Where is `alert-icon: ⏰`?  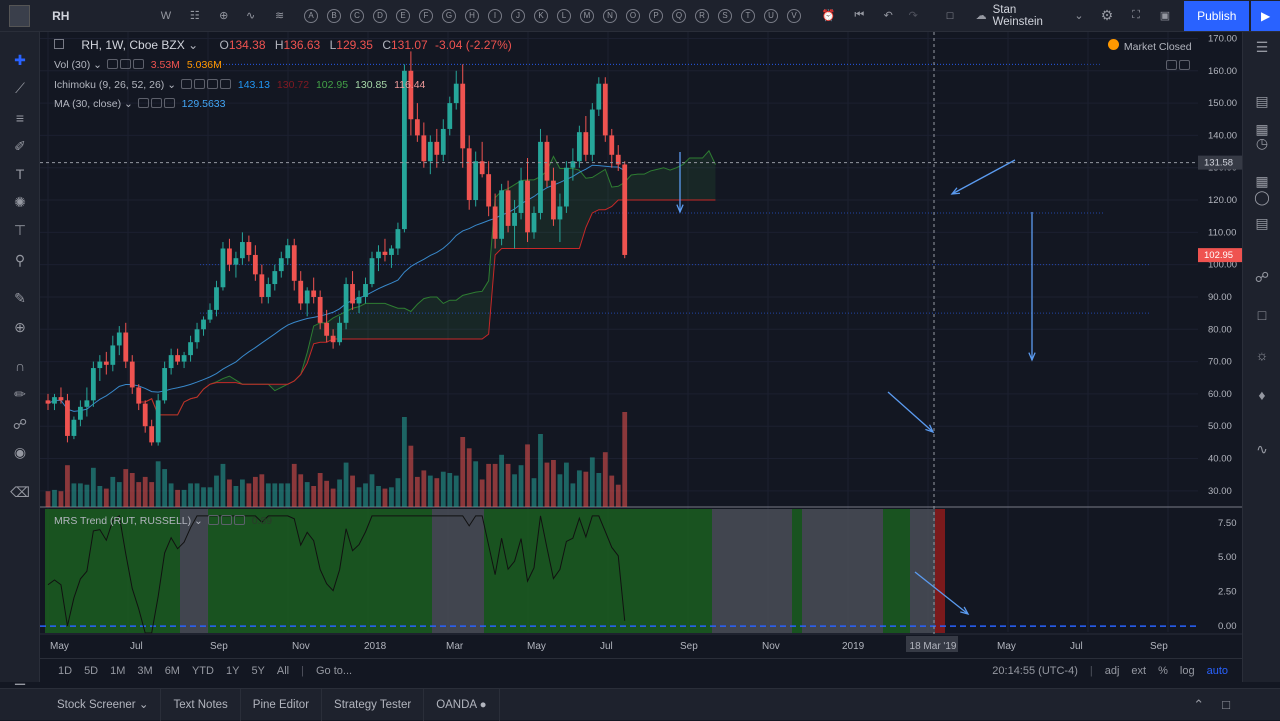
alert-icon: ⏰ is located at coordinates (828, 16).